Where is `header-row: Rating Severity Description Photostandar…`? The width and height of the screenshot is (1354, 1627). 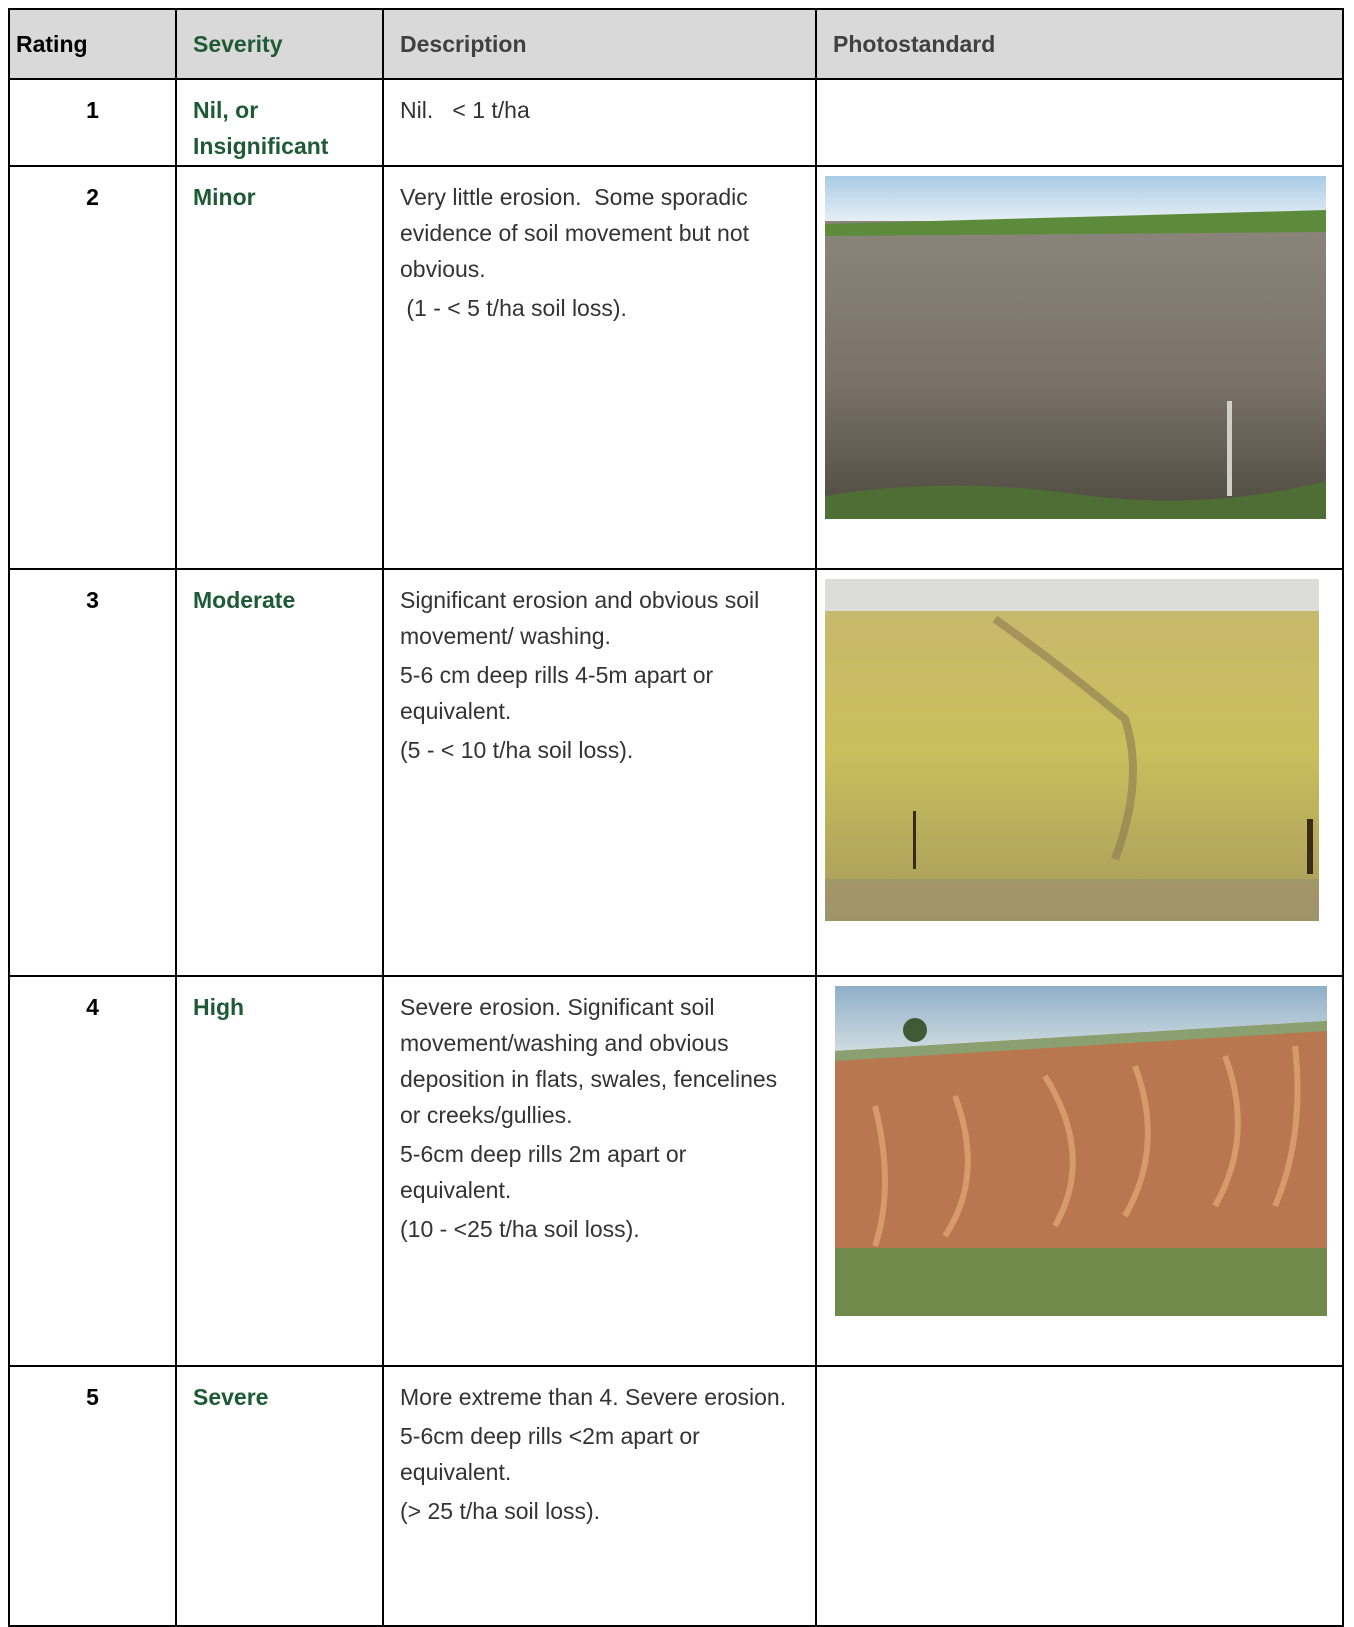
header-row: Rating Severity Description Photostandar… is located at coordinates (676, 44).